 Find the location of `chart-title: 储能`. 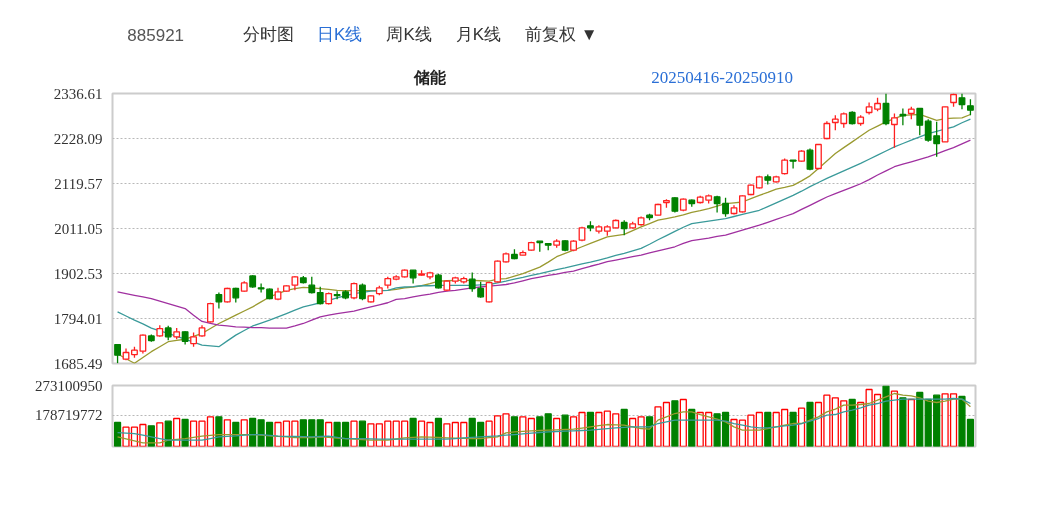

chart-title: 储能 is located at coordinates (430, 77).